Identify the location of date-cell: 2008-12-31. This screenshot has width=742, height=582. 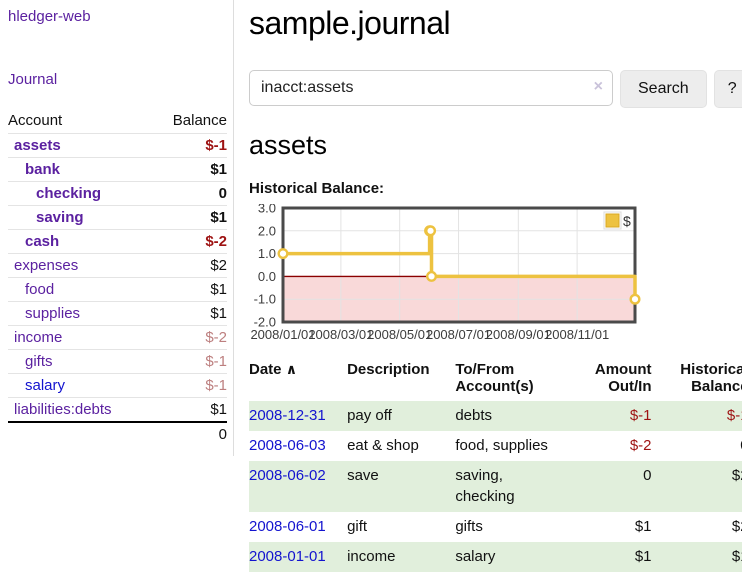
(298, 416).